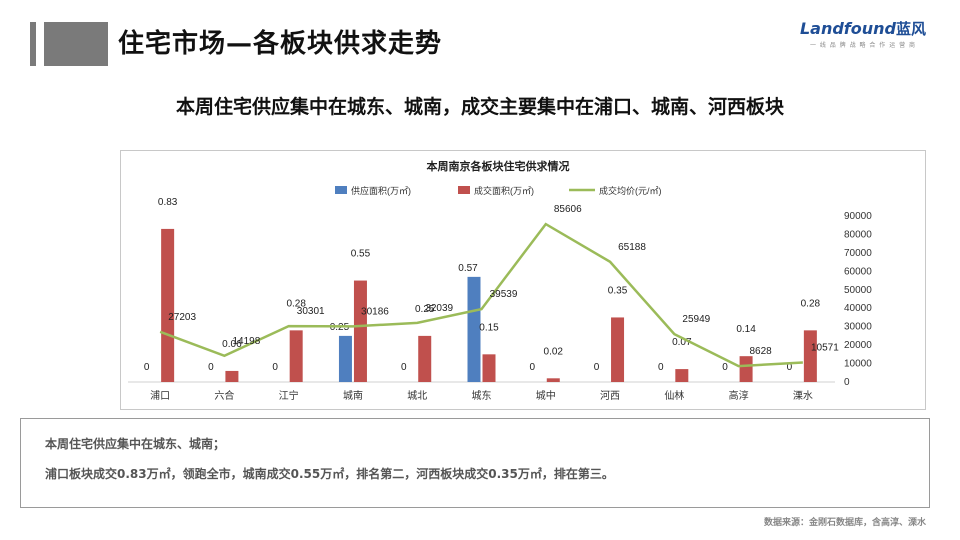  What do you see at coordinates (498, 166) in the screenshot?
I see `chart-title: 本周南京各板块住宅供求情况` at bounding box center [498, 166].